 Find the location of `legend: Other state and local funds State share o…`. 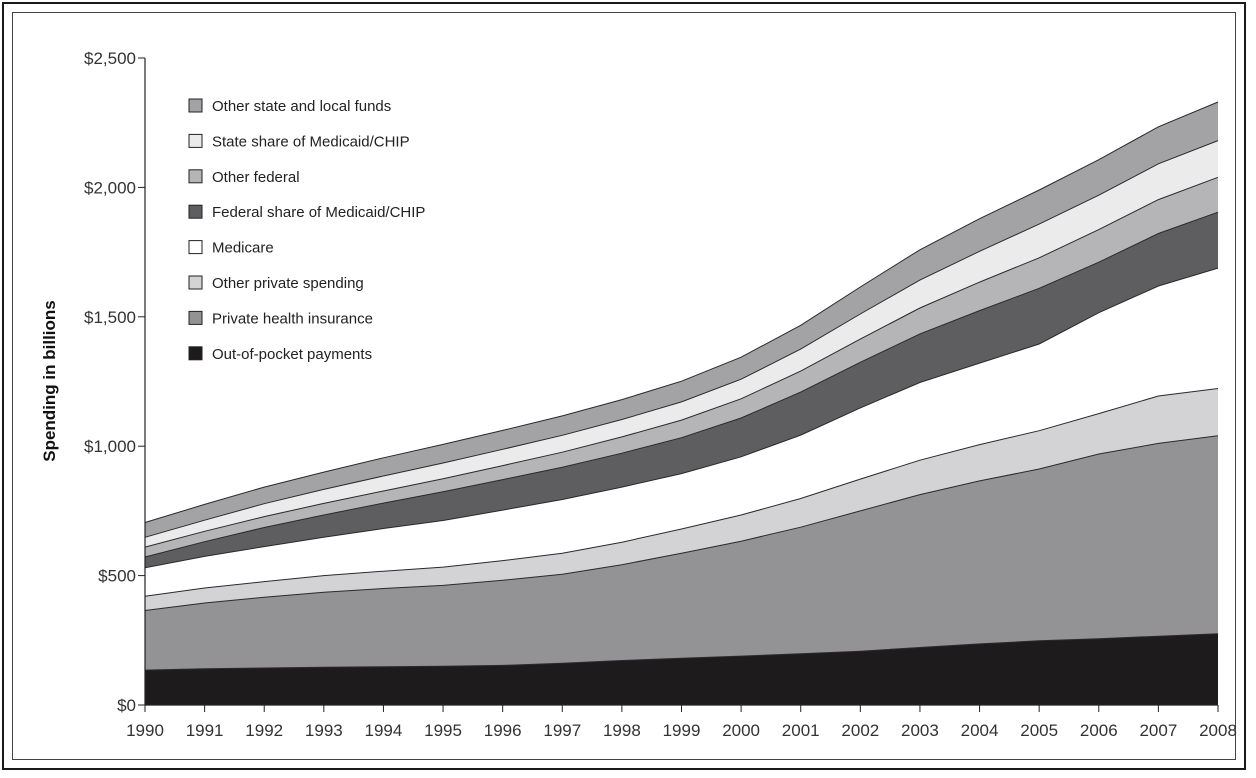

legend: Other state and local funds State share o… is located at coordinates (306, 230).